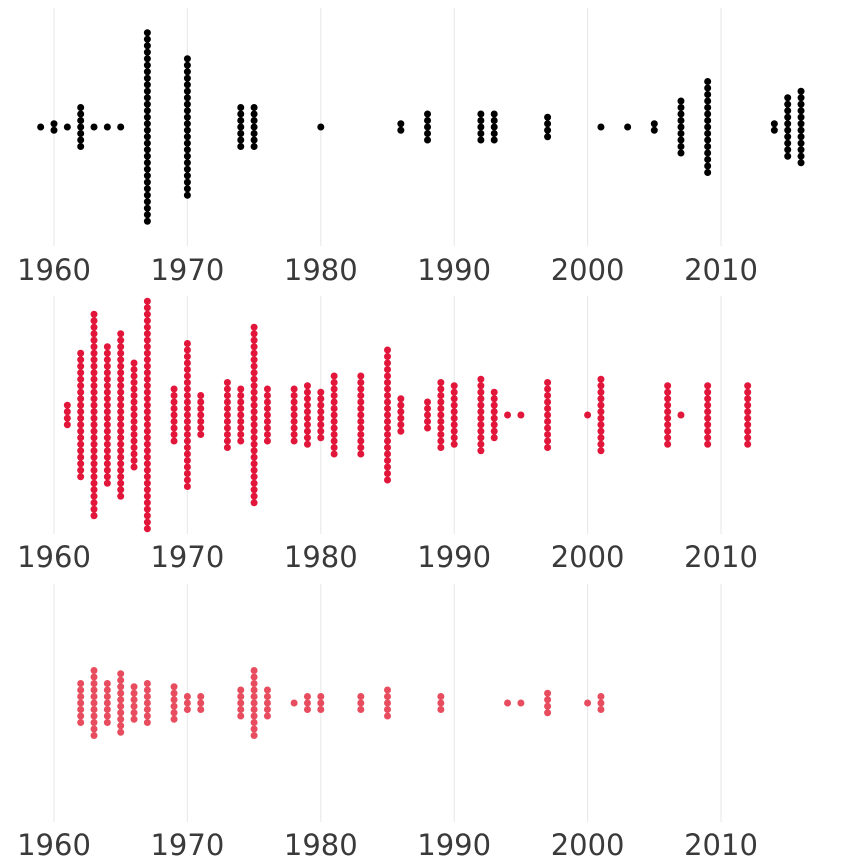 The image size is (864, 864). Describe the element at coordinates (721, 557) in the screenshot. I see `x-tick-label: 2010` at that location.